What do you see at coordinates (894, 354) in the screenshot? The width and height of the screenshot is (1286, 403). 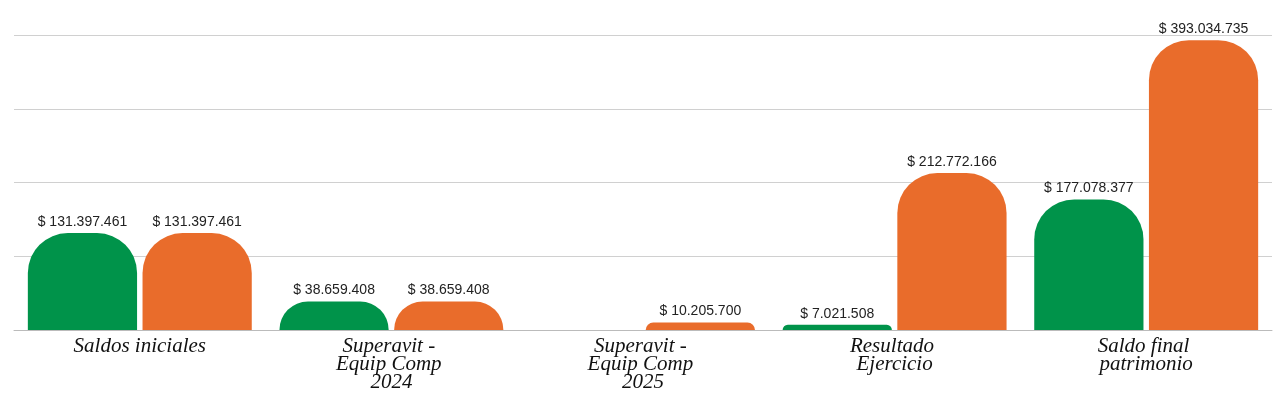 I see `x-tick-label: Resultado Ejercicio` at bounding box center [894, 354].